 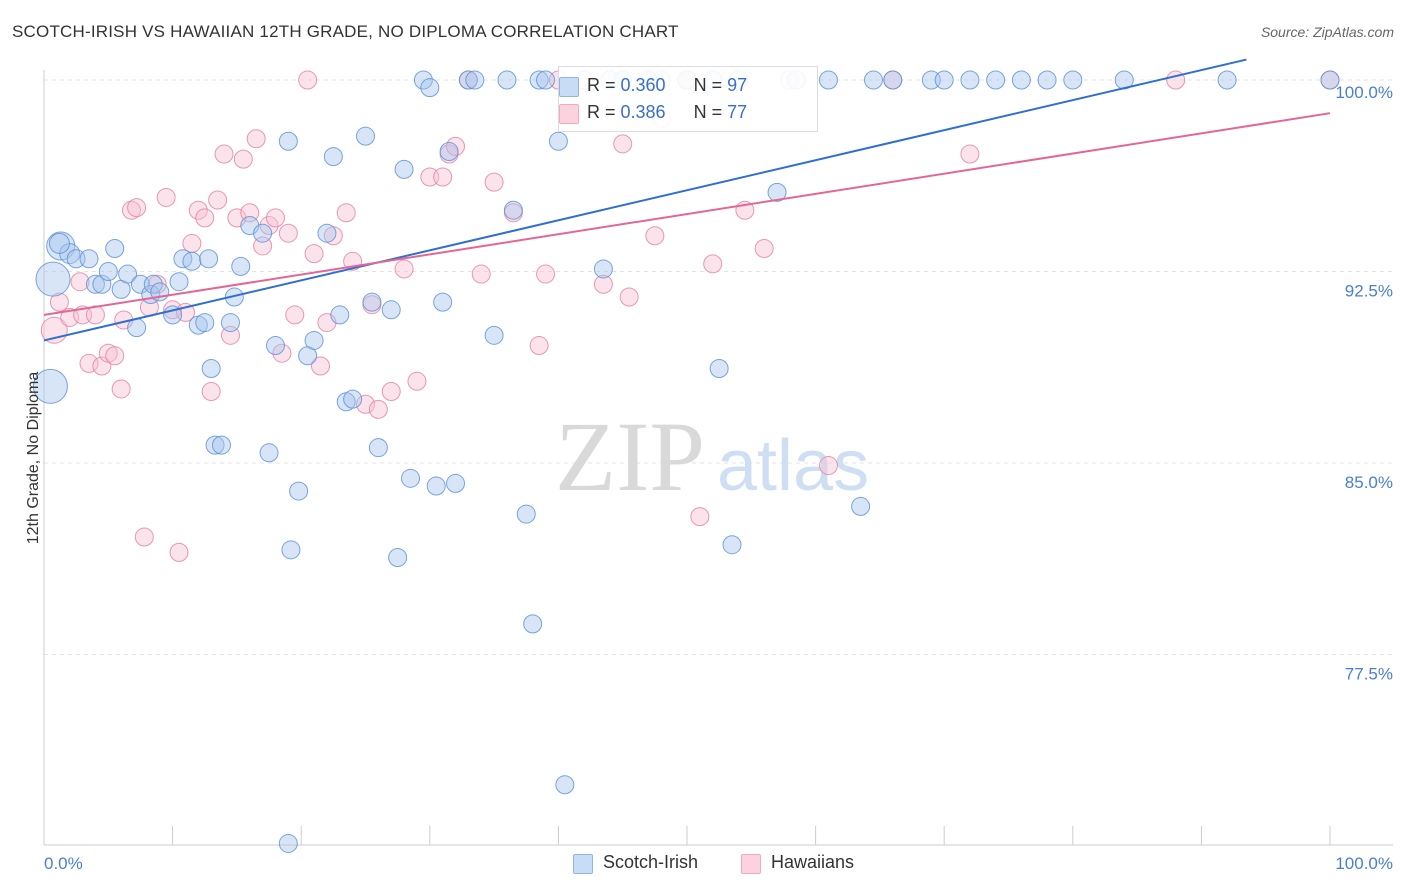 What do you see at coordinates (651, 862) in the screenshot?
I see `bottom-legend-label: Scotch-Irish` at bounding box center [651, 862].